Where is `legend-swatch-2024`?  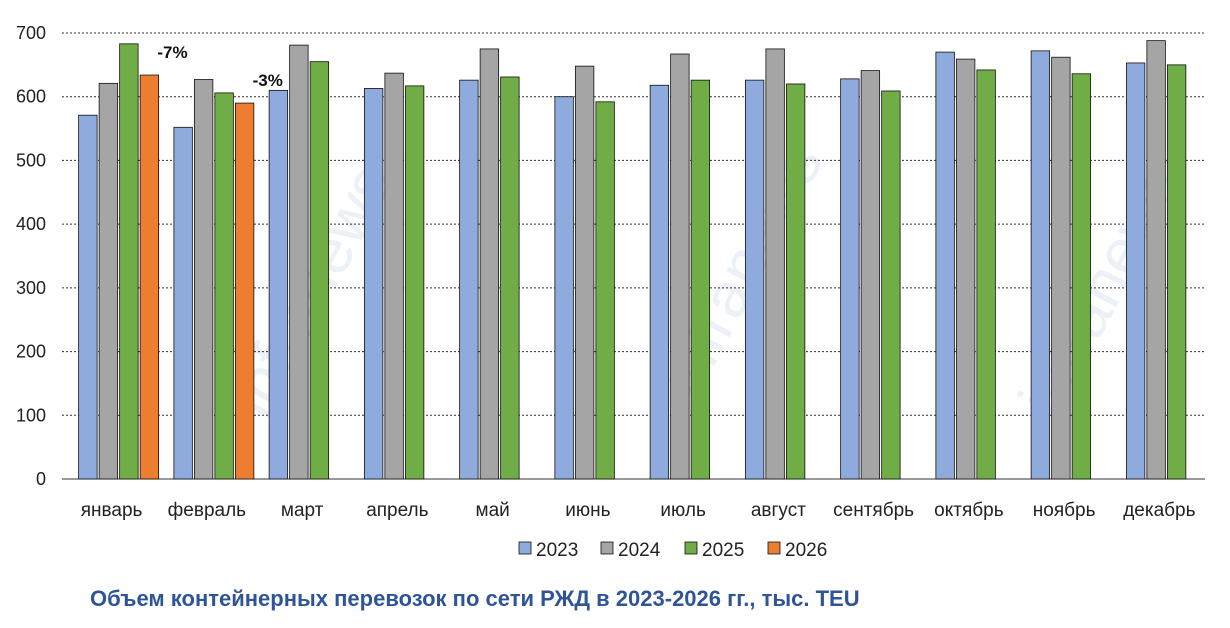
legend-swatch-2024 is located at coordinates (607, 548).